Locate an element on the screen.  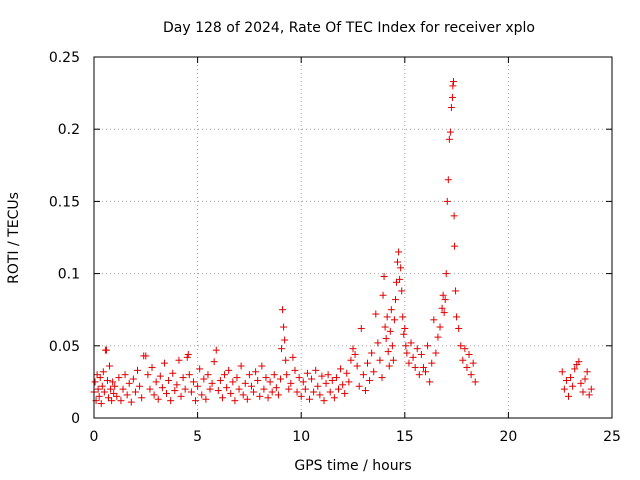
x-tick-label: 5 is located at coordinates (197, 437).